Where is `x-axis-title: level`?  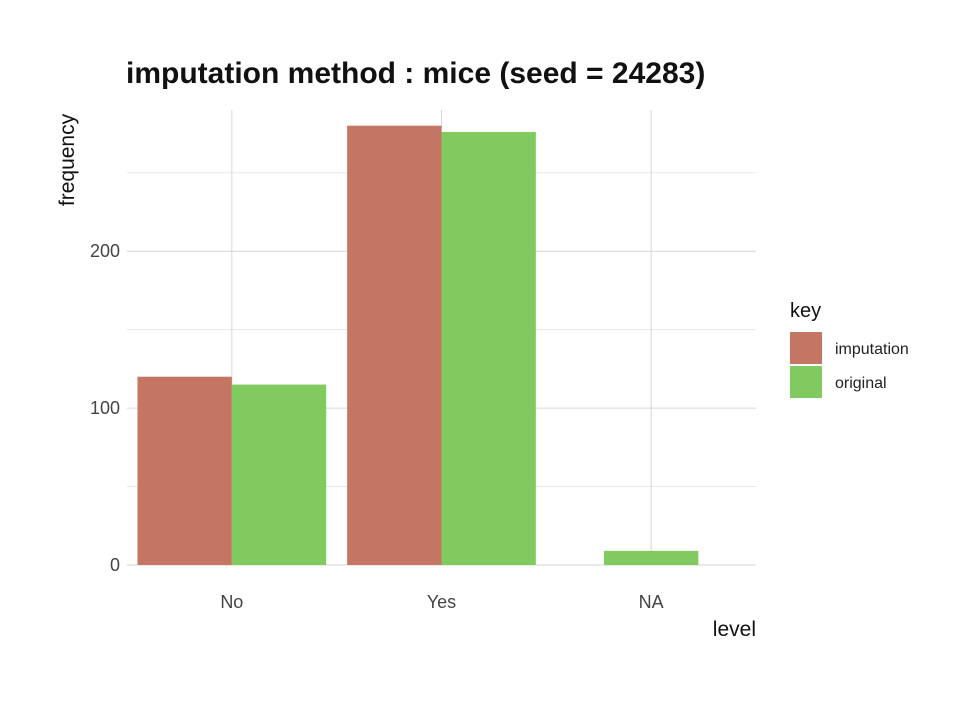
x-axis-title: level is located at coordinates (734, 629).